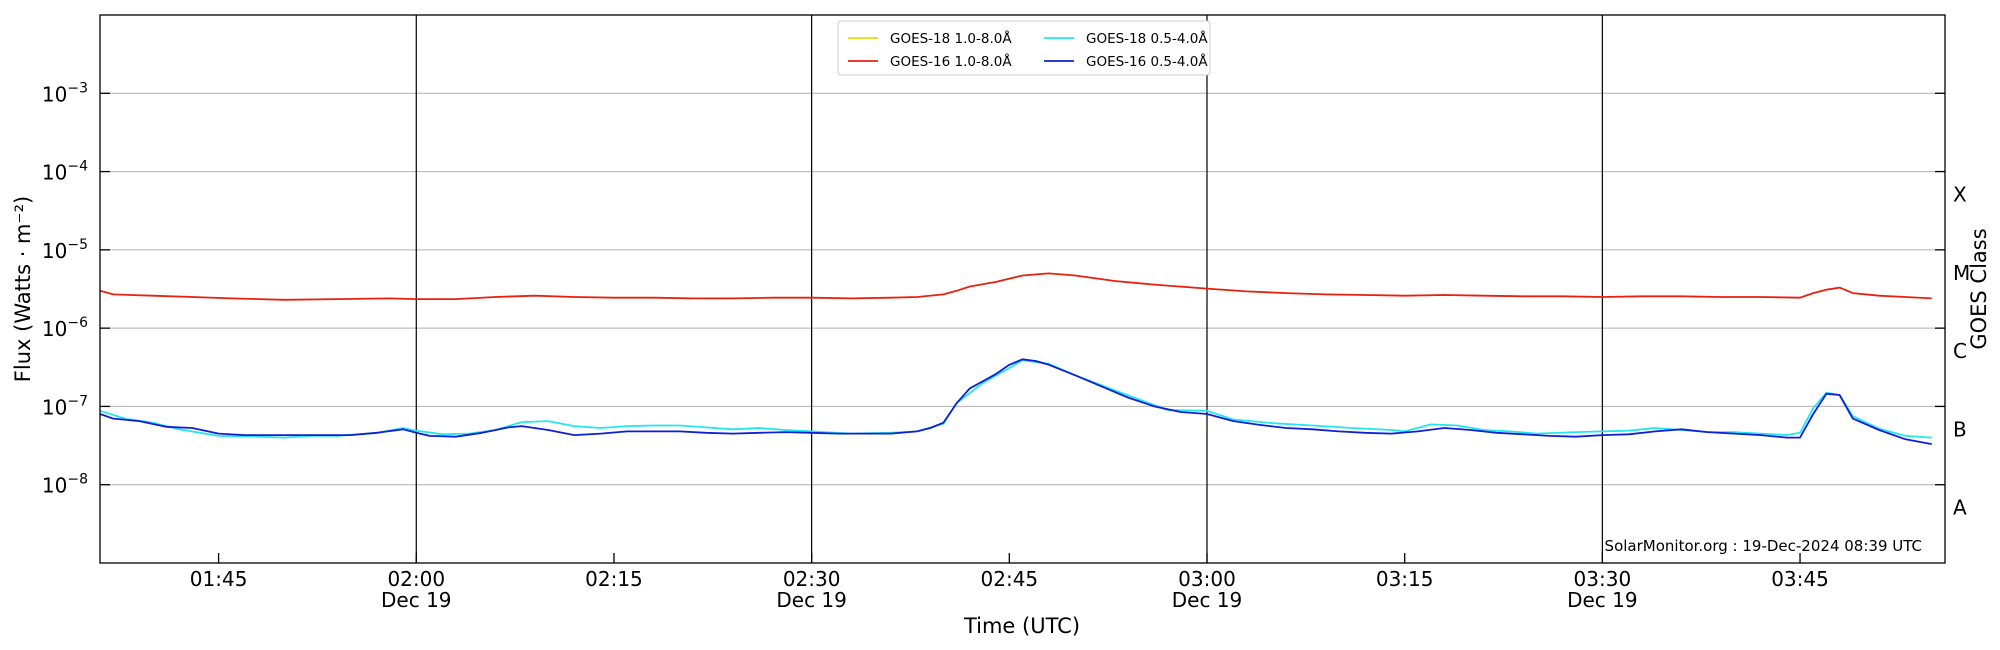  I want to click on legend-box, so click(1024, 48).